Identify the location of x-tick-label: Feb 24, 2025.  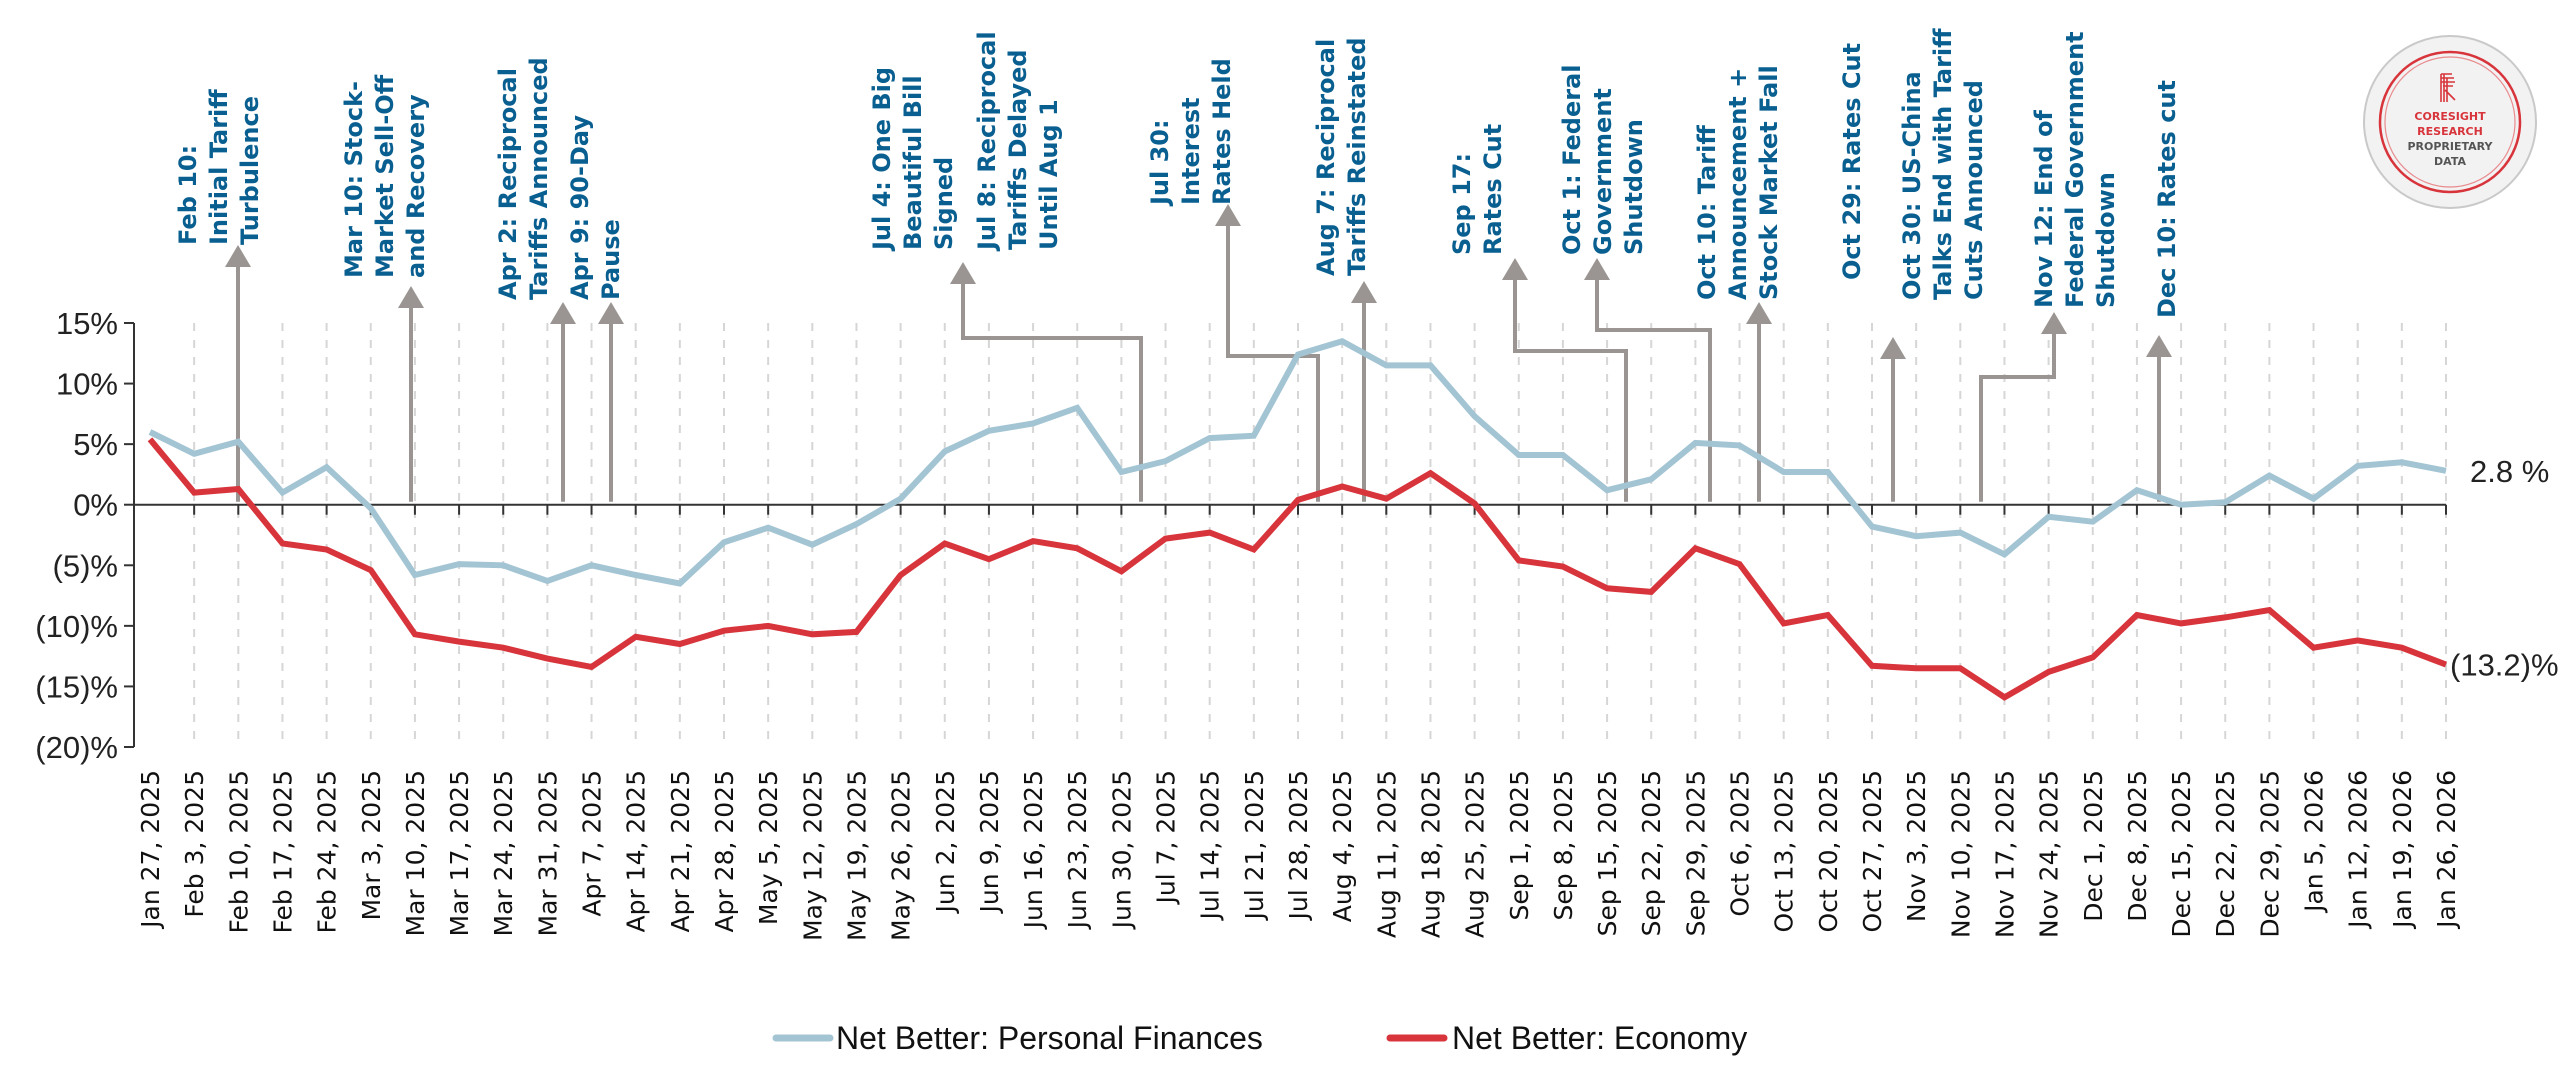
(327, 852).